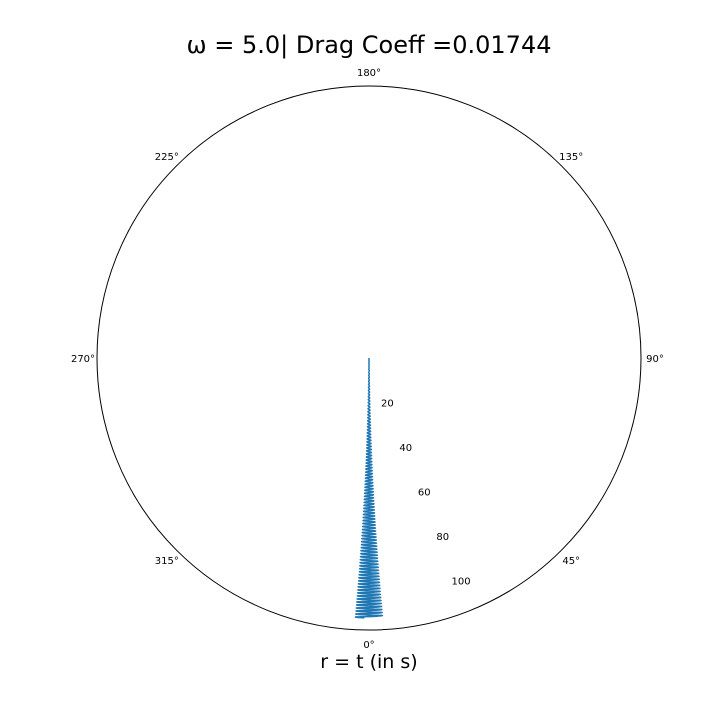 This screenshot has width=720, height=720. Describe the element at coordinates (655, 359) in the screenshot. I see `theta-tick-label: 90°` at that location.